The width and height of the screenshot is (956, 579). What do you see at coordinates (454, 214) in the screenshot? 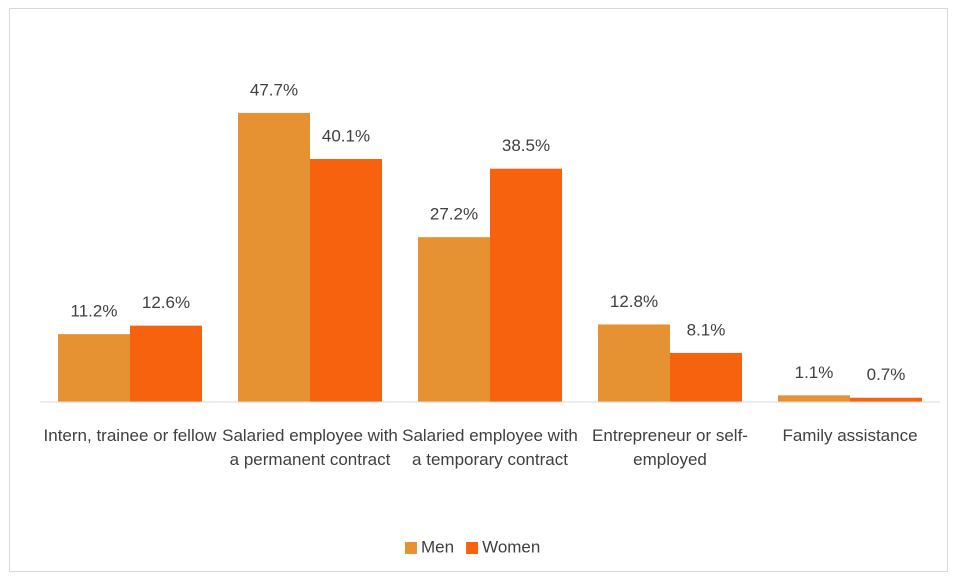
I see `data-label: 27.2%` at bounding box center [454, 214].